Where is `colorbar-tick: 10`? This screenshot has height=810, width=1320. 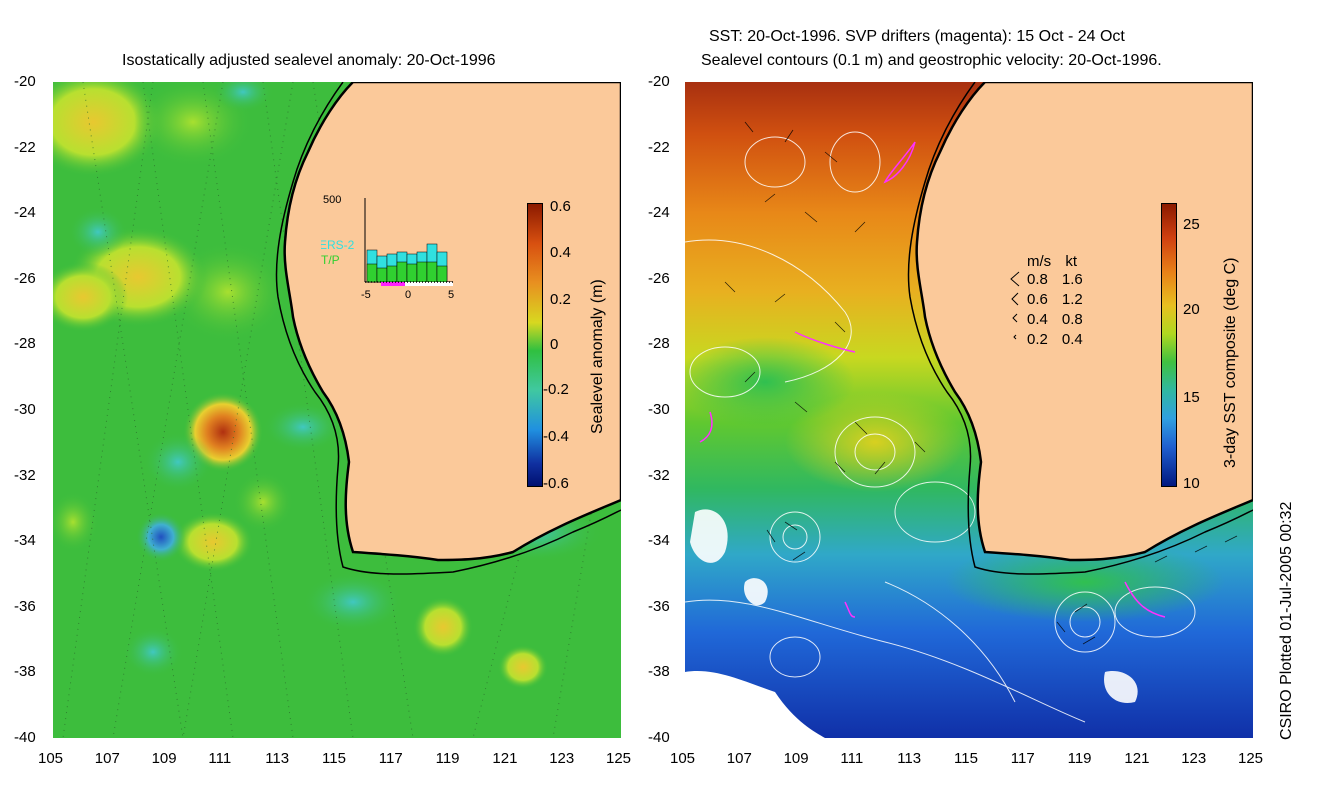
colorbar-tick: 10 is located at coordinates (1191, 483).